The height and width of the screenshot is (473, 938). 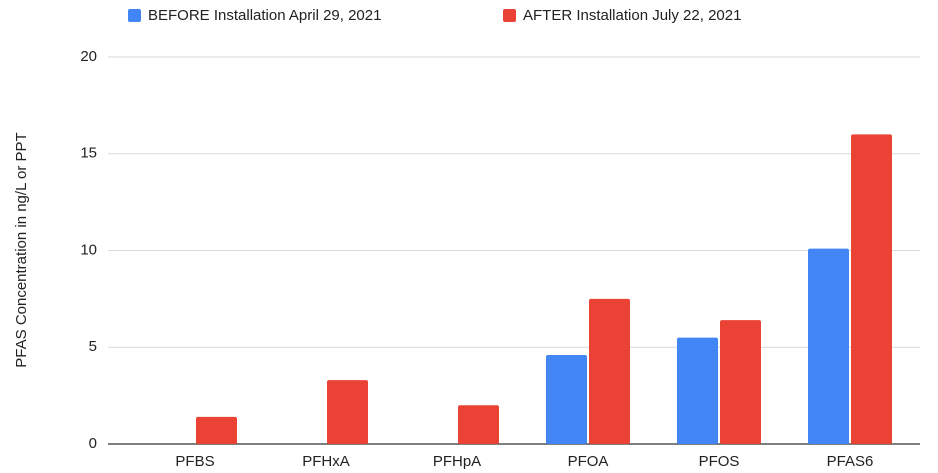 I want to click on y-axis-label: PFAS Concentration in ng/L or PPT, so click(x=21, y=249).